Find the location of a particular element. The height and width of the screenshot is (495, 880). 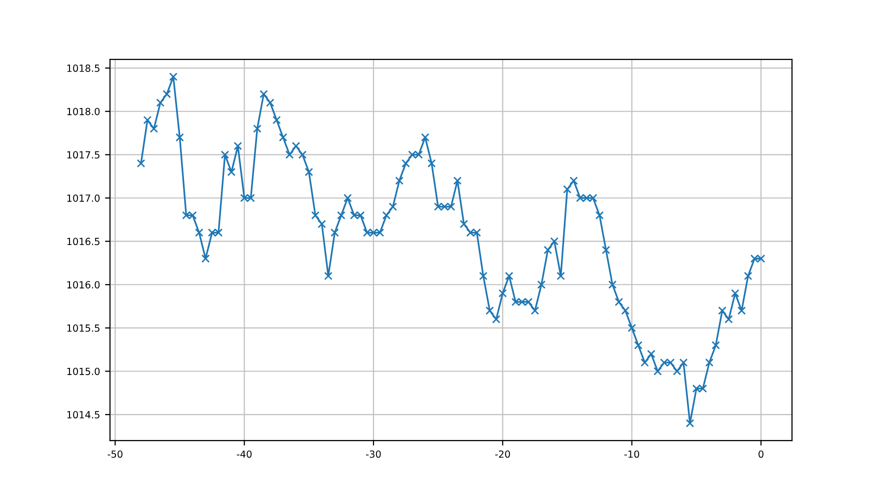

y-tick-label: 1015.0 is located at coordinates (83, 372).